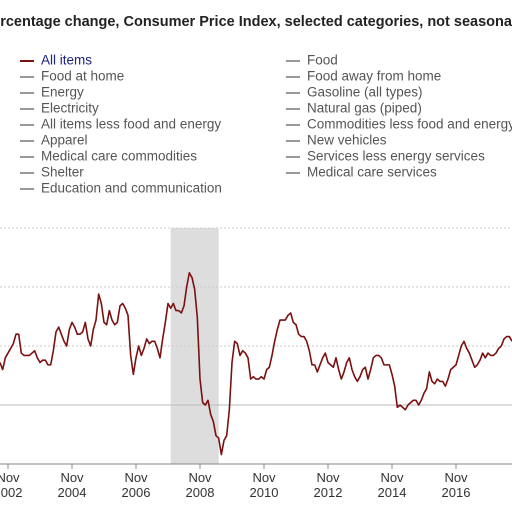  I want to click on x-tick-label: Nov 2010, so click(264, 485).